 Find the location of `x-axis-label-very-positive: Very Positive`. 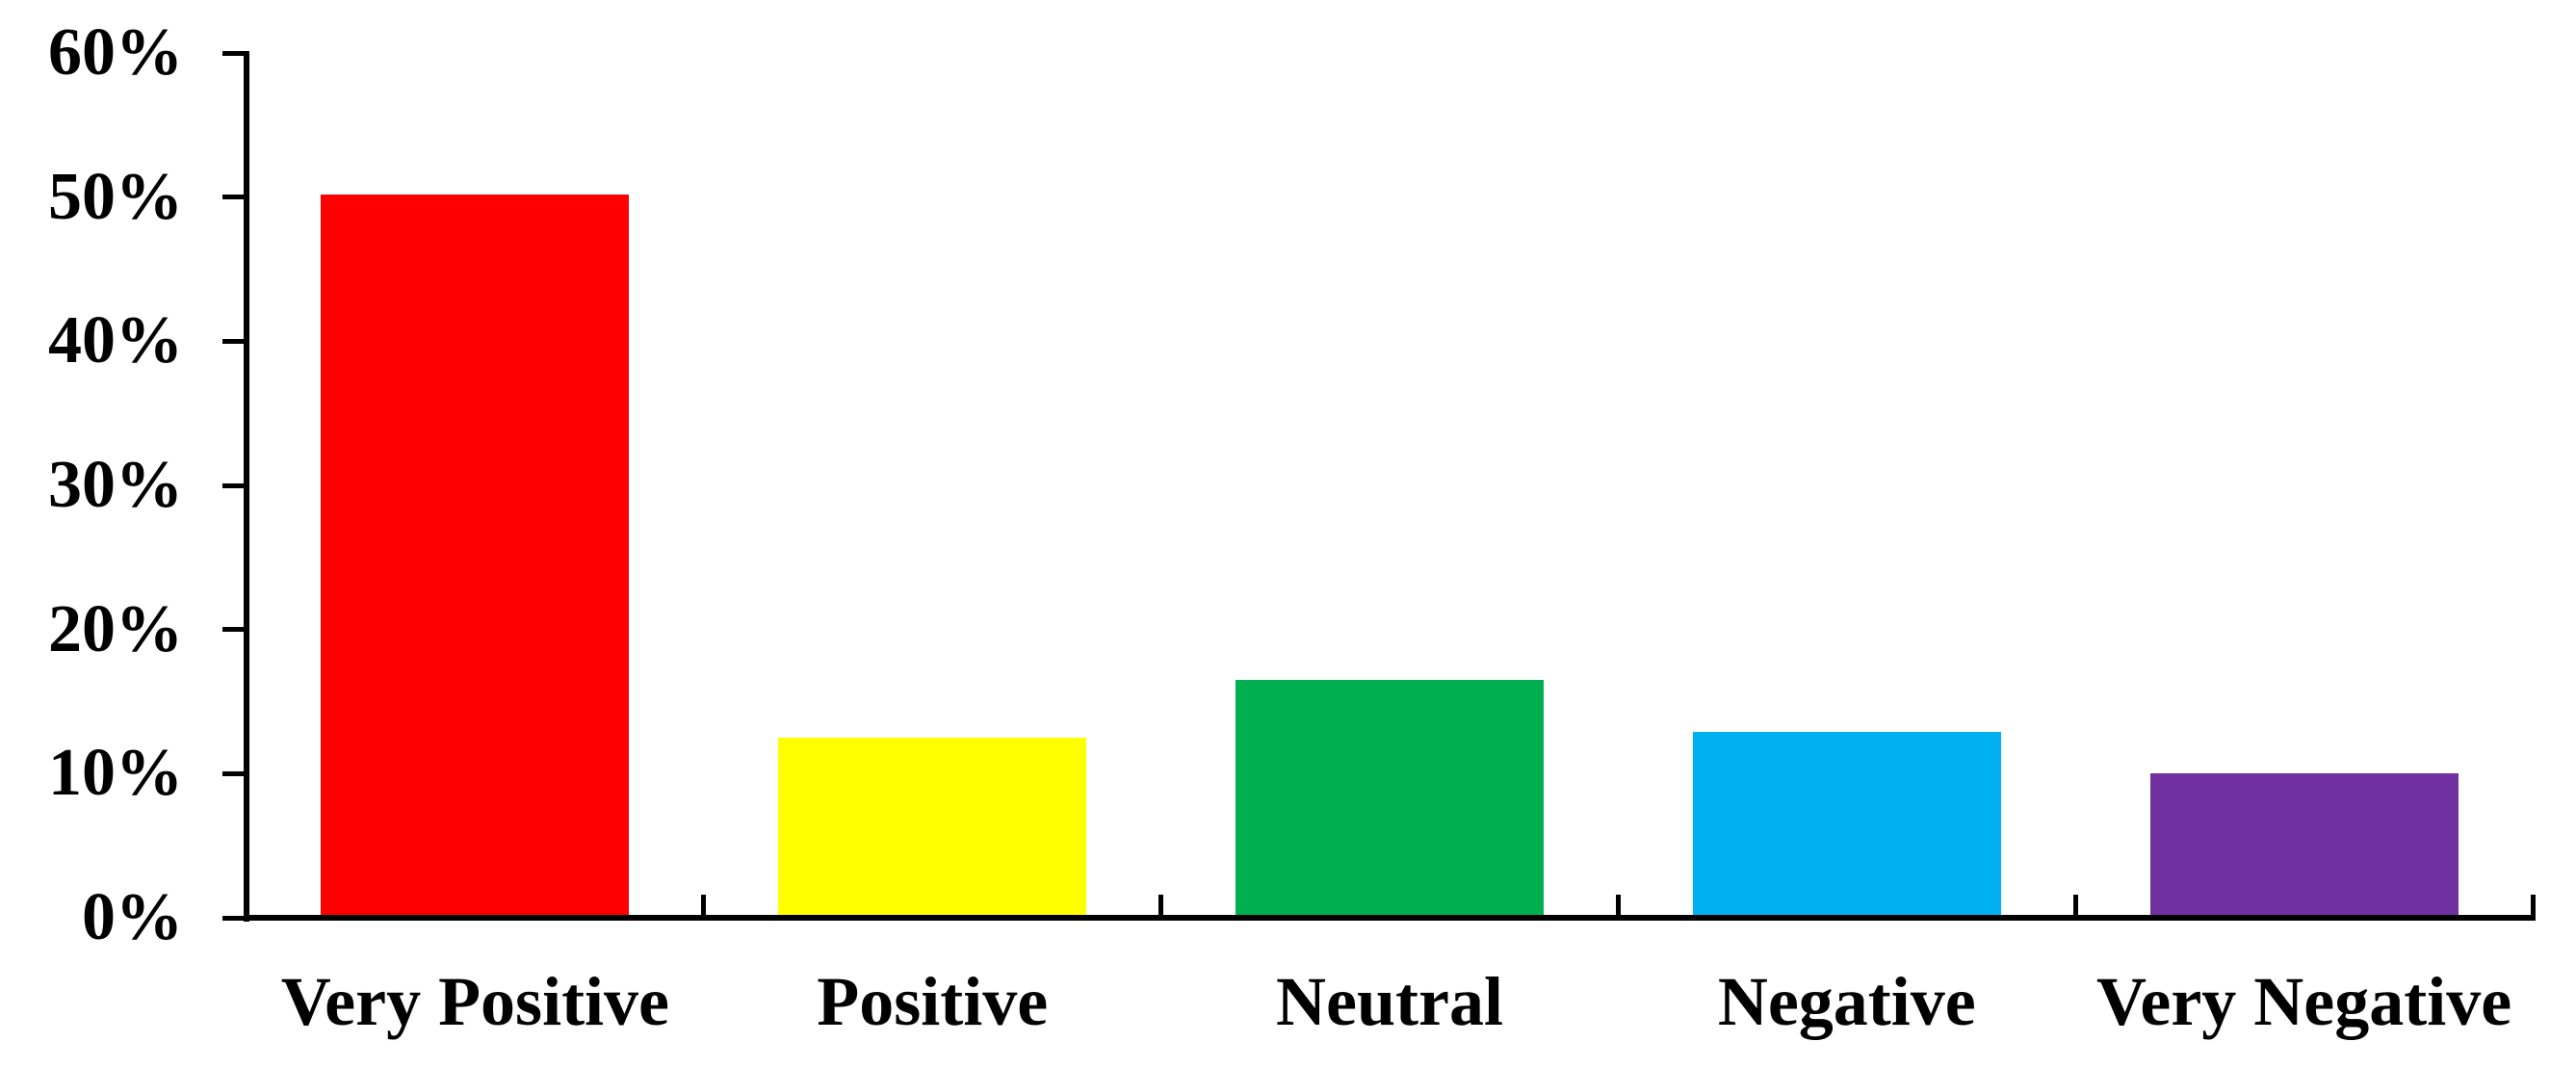

x-axis-label-very-positive: Very Positive is located at coordinates (475, 1002).